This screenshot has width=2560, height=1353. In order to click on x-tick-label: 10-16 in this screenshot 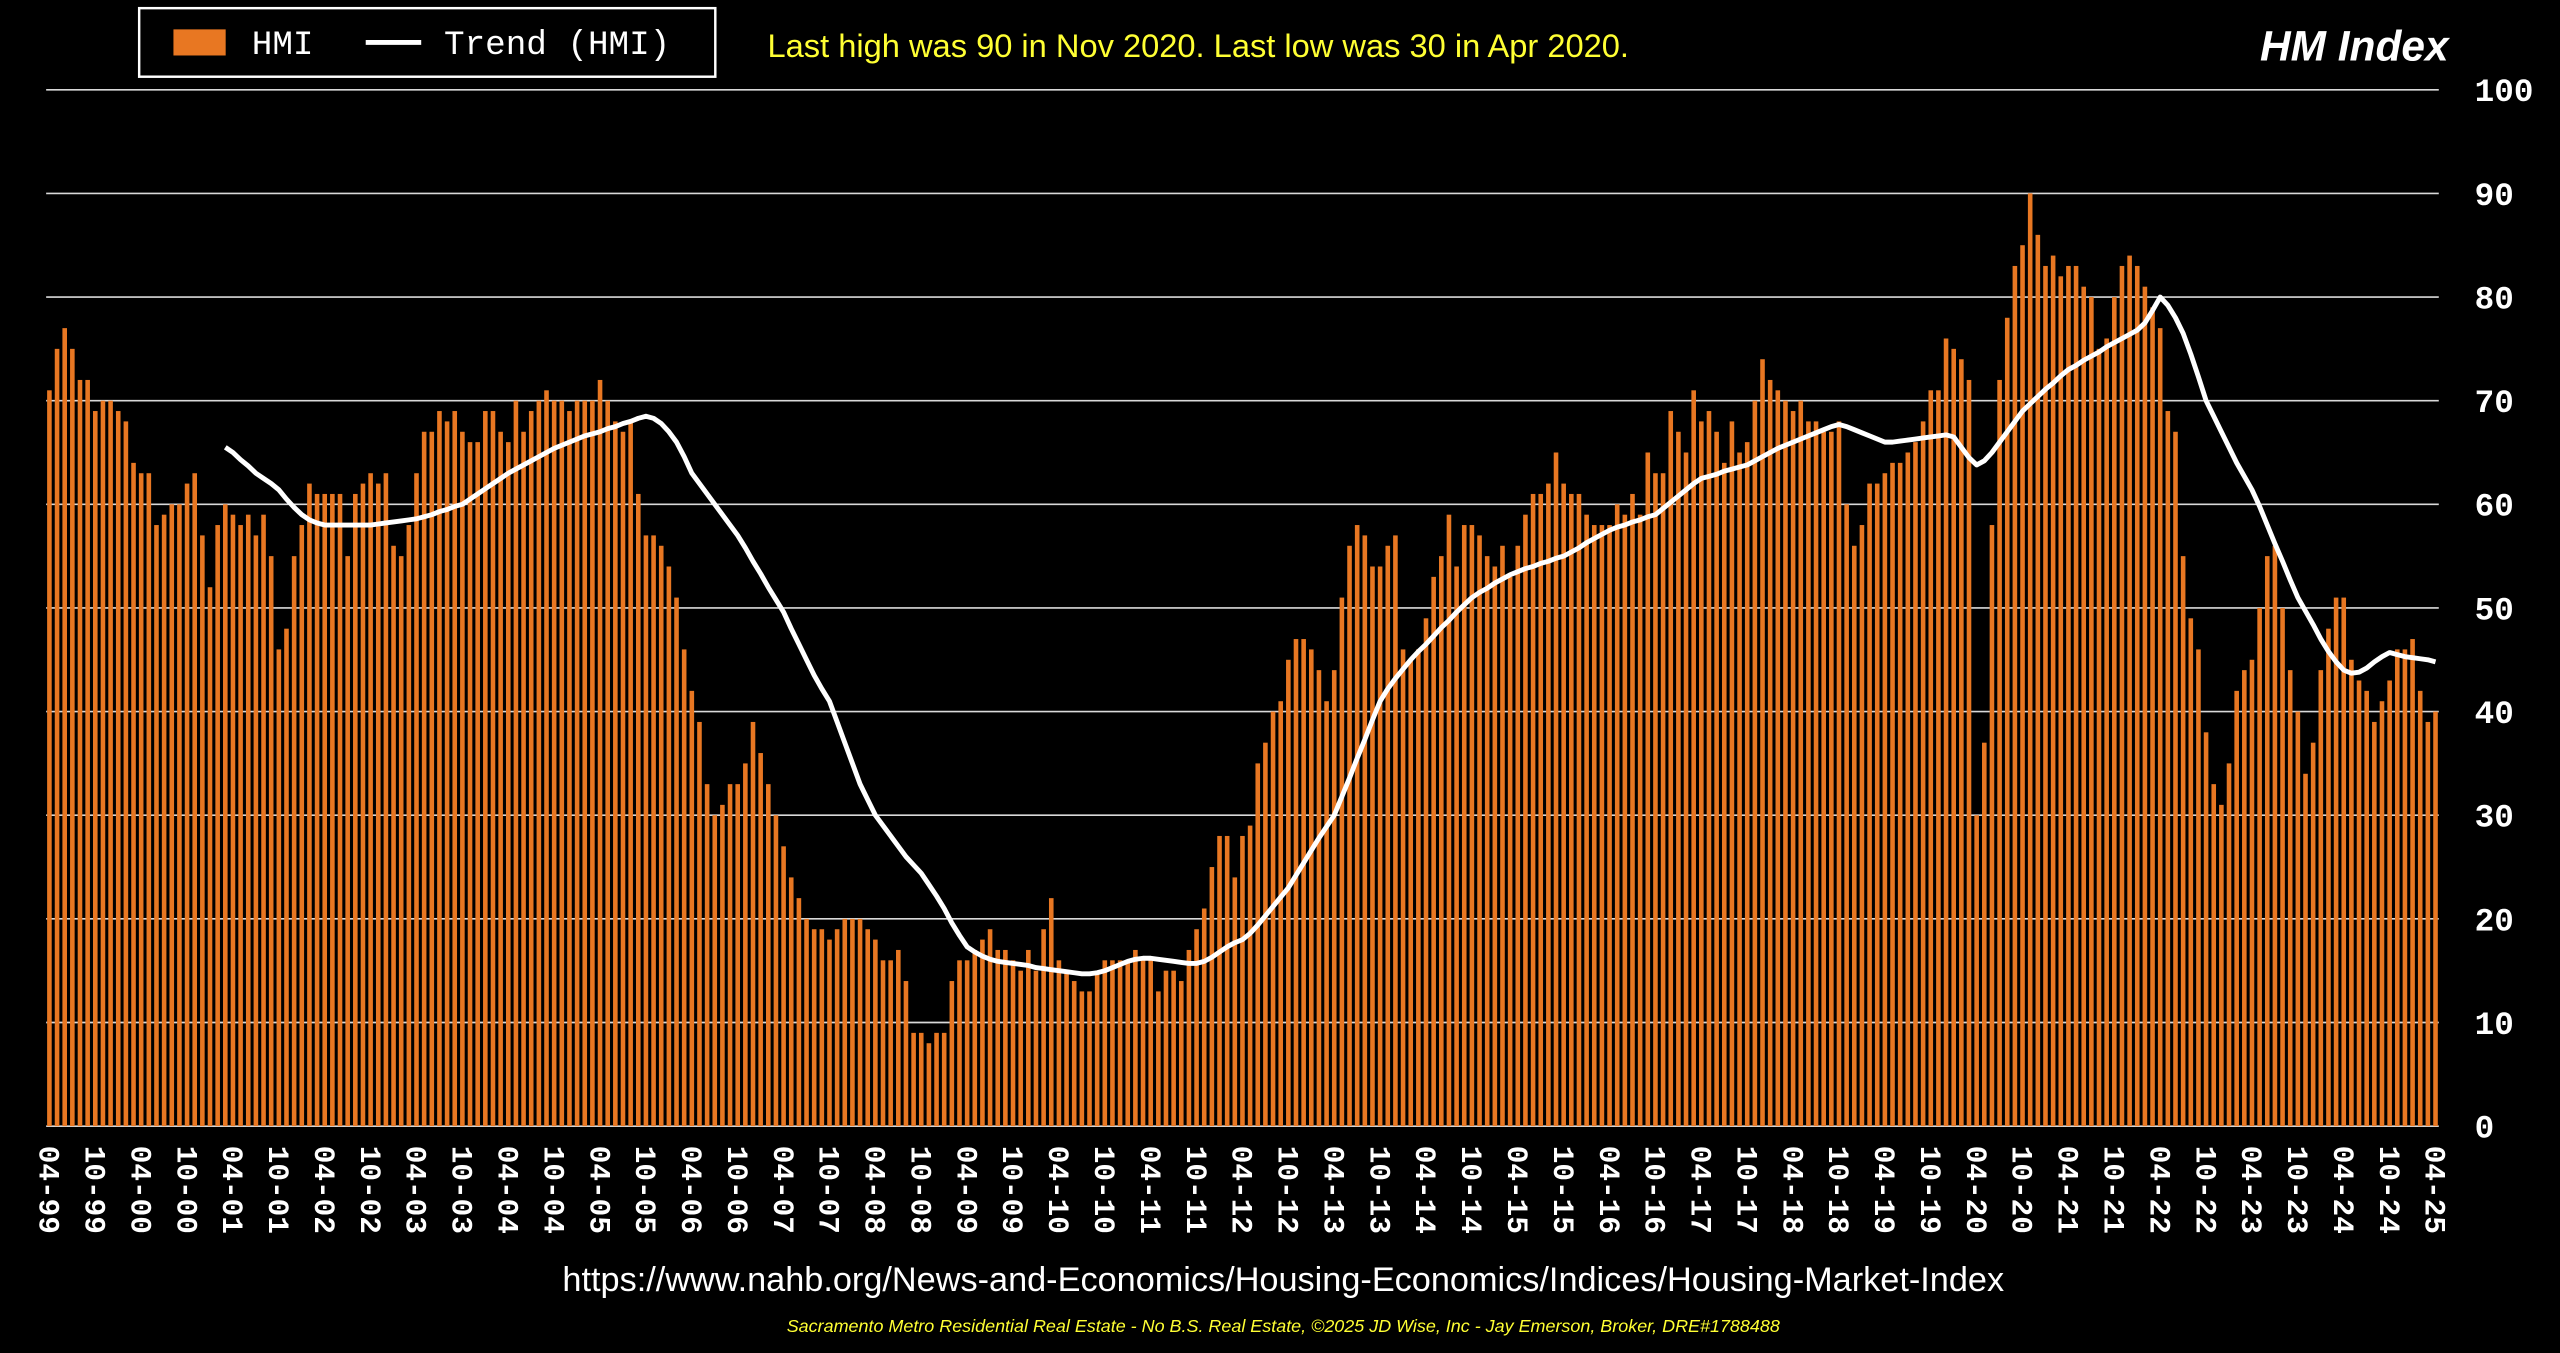, I will do `click(1653, 1190)`.